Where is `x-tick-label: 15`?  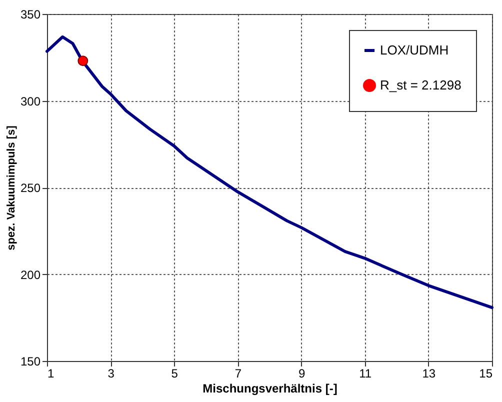
x-tick-label: 15 is located at coordinates (486, 373).